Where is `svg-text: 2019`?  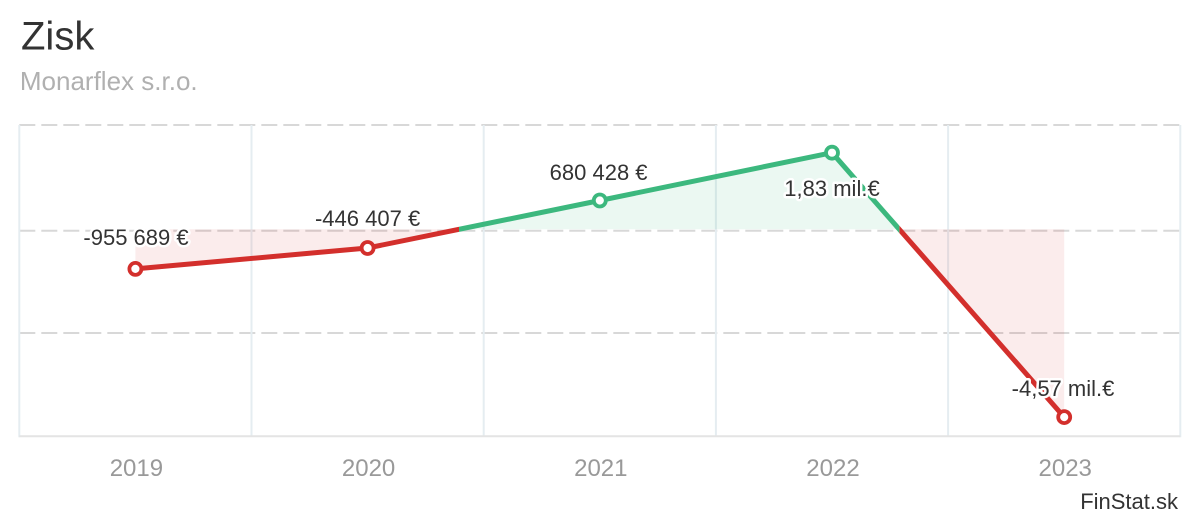
svg-text: 2019 is located at coordinates (136, 468).